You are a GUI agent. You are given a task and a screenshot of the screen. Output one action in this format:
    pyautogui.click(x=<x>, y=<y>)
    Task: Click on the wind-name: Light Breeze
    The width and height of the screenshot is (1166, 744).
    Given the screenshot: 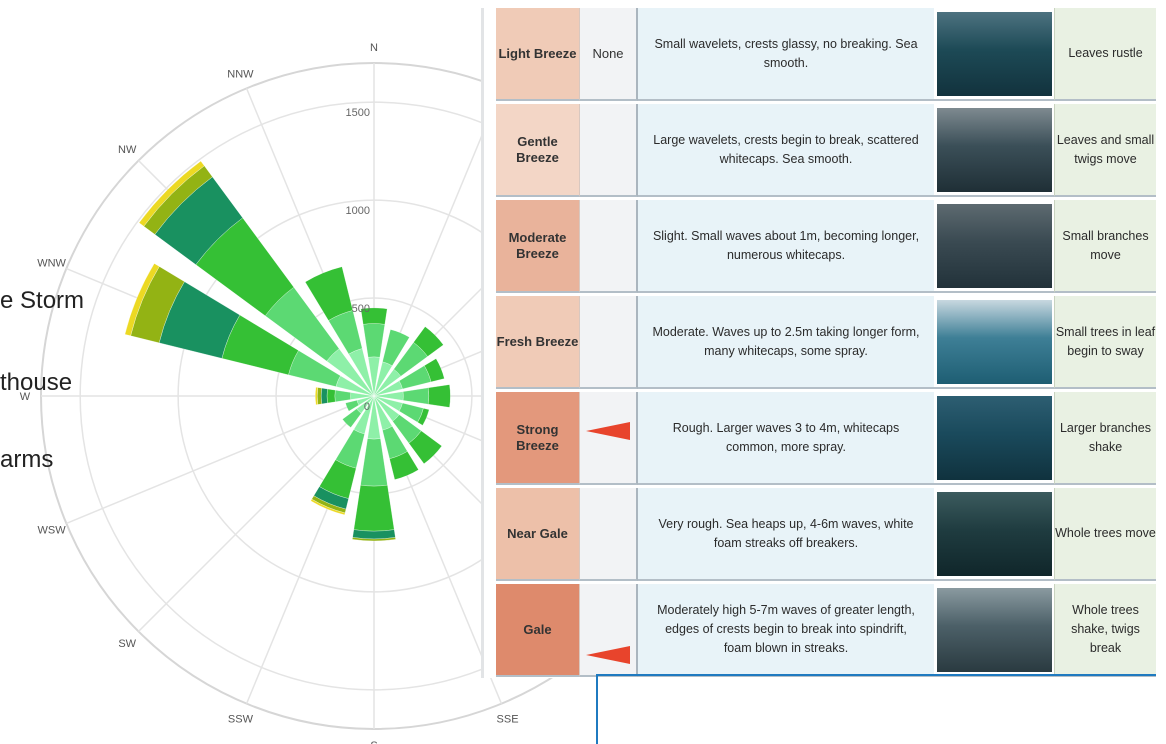 What is the action you would take?
    pyautogui.click(x=538, y=54)
    